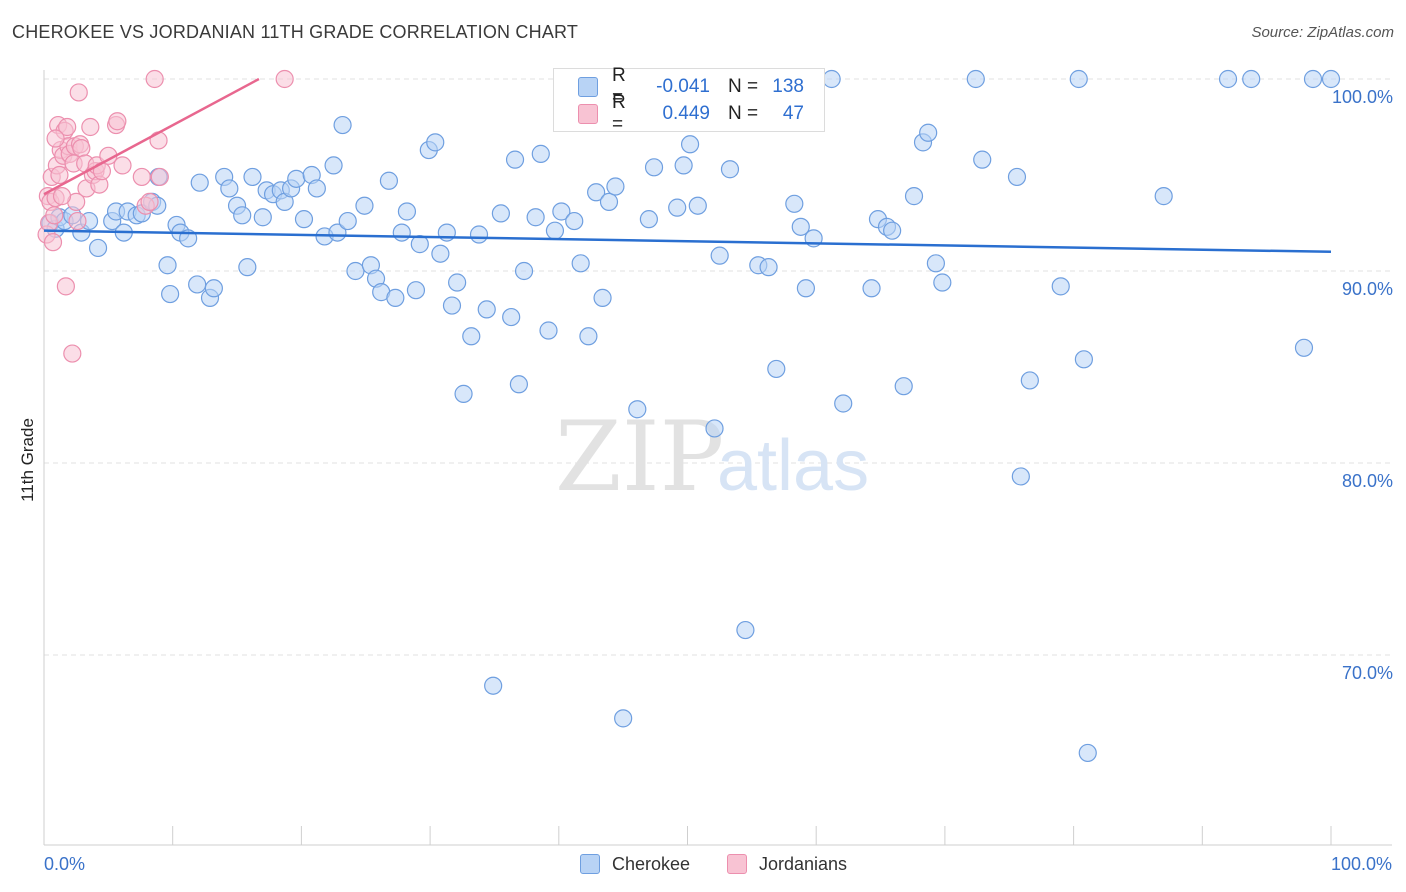 This screenshot has width=1406, height=892. I want to click on x-ticks, so click(687, 835).